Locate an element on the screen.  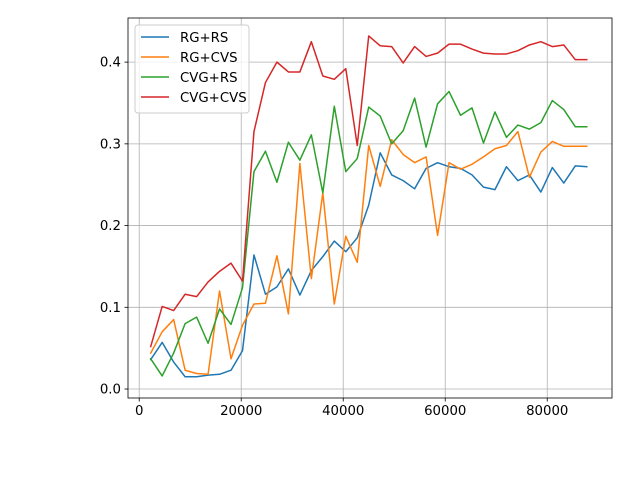
x-tick-label: 20000 is located at coordinates (241, 411).